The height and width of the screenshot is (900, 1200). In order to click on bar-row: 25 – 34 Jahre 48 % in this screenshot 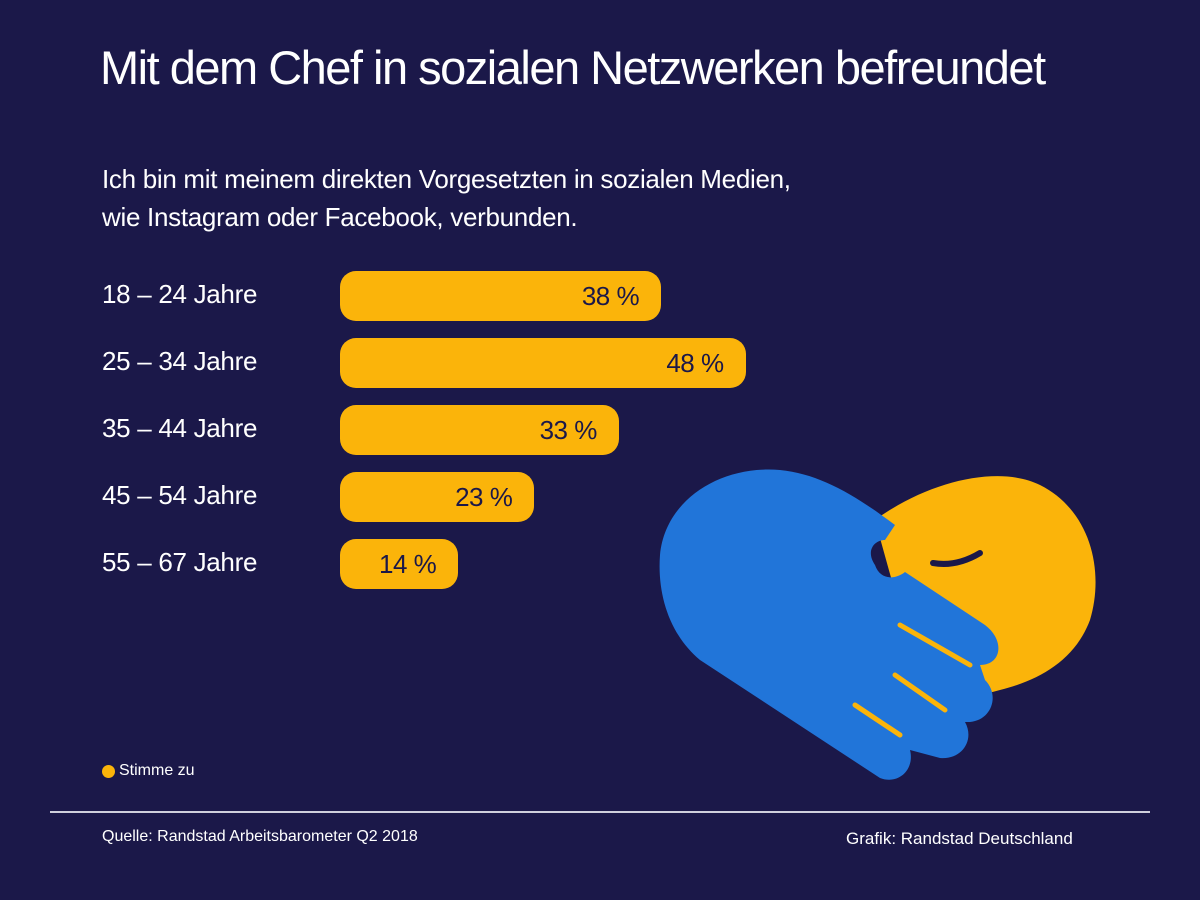, I will do `click(400, 363)`.